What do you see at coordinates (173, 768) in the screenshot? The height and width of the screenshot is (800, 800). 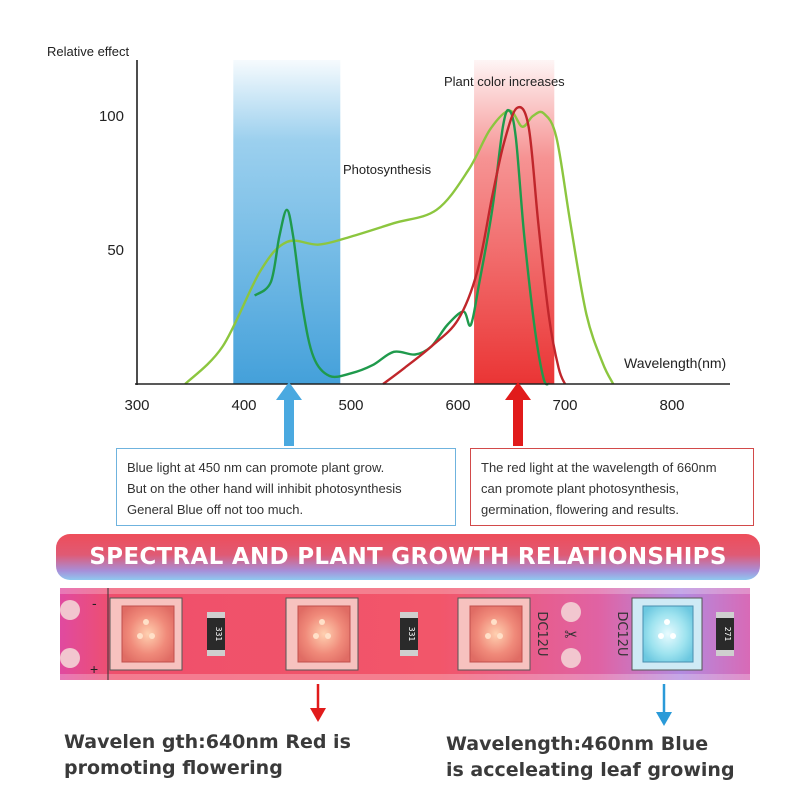 I see `caption-line: promoting flowering` at bounding box center [173, 768].